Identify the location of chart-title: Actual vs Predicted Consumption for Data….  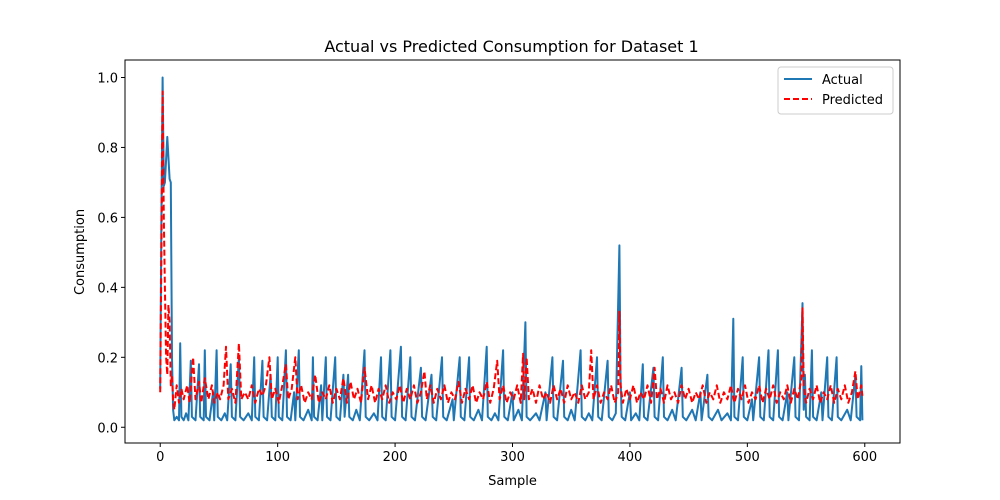
(511, 46).